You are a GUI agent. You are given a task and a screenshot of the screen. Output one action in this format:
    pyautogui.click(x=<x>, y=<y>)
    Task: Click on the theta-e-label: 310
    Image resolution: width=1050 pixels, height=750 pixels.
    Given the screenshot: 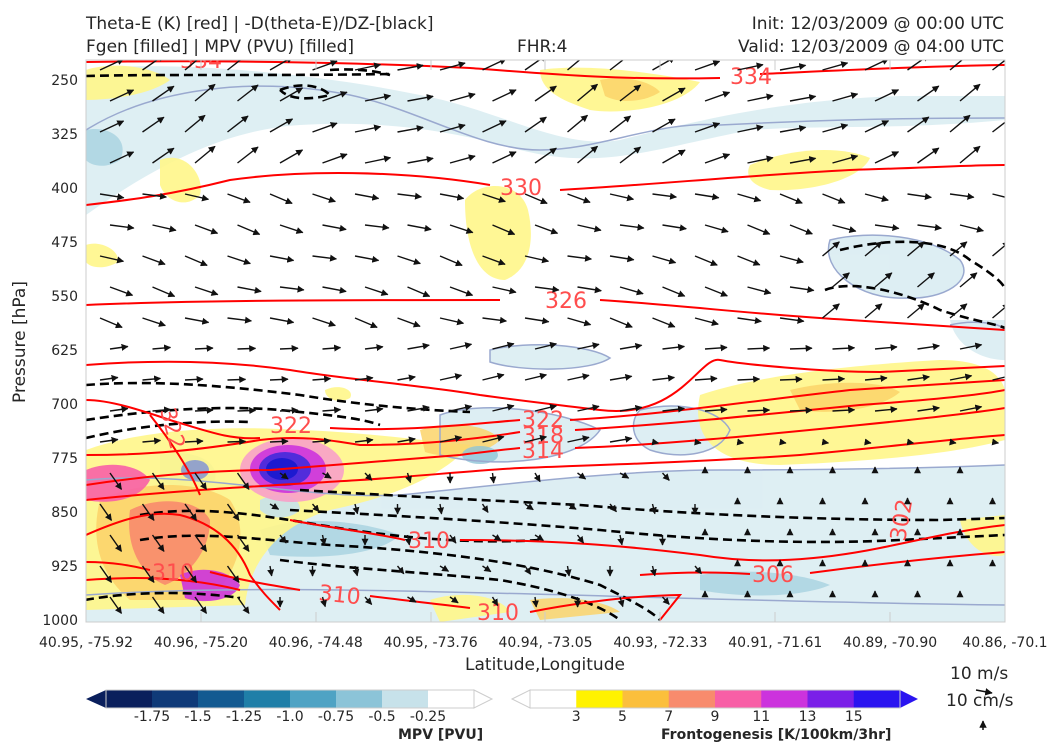 What is the action you would take?
    pyautogui.click(x=429, y=541)
    